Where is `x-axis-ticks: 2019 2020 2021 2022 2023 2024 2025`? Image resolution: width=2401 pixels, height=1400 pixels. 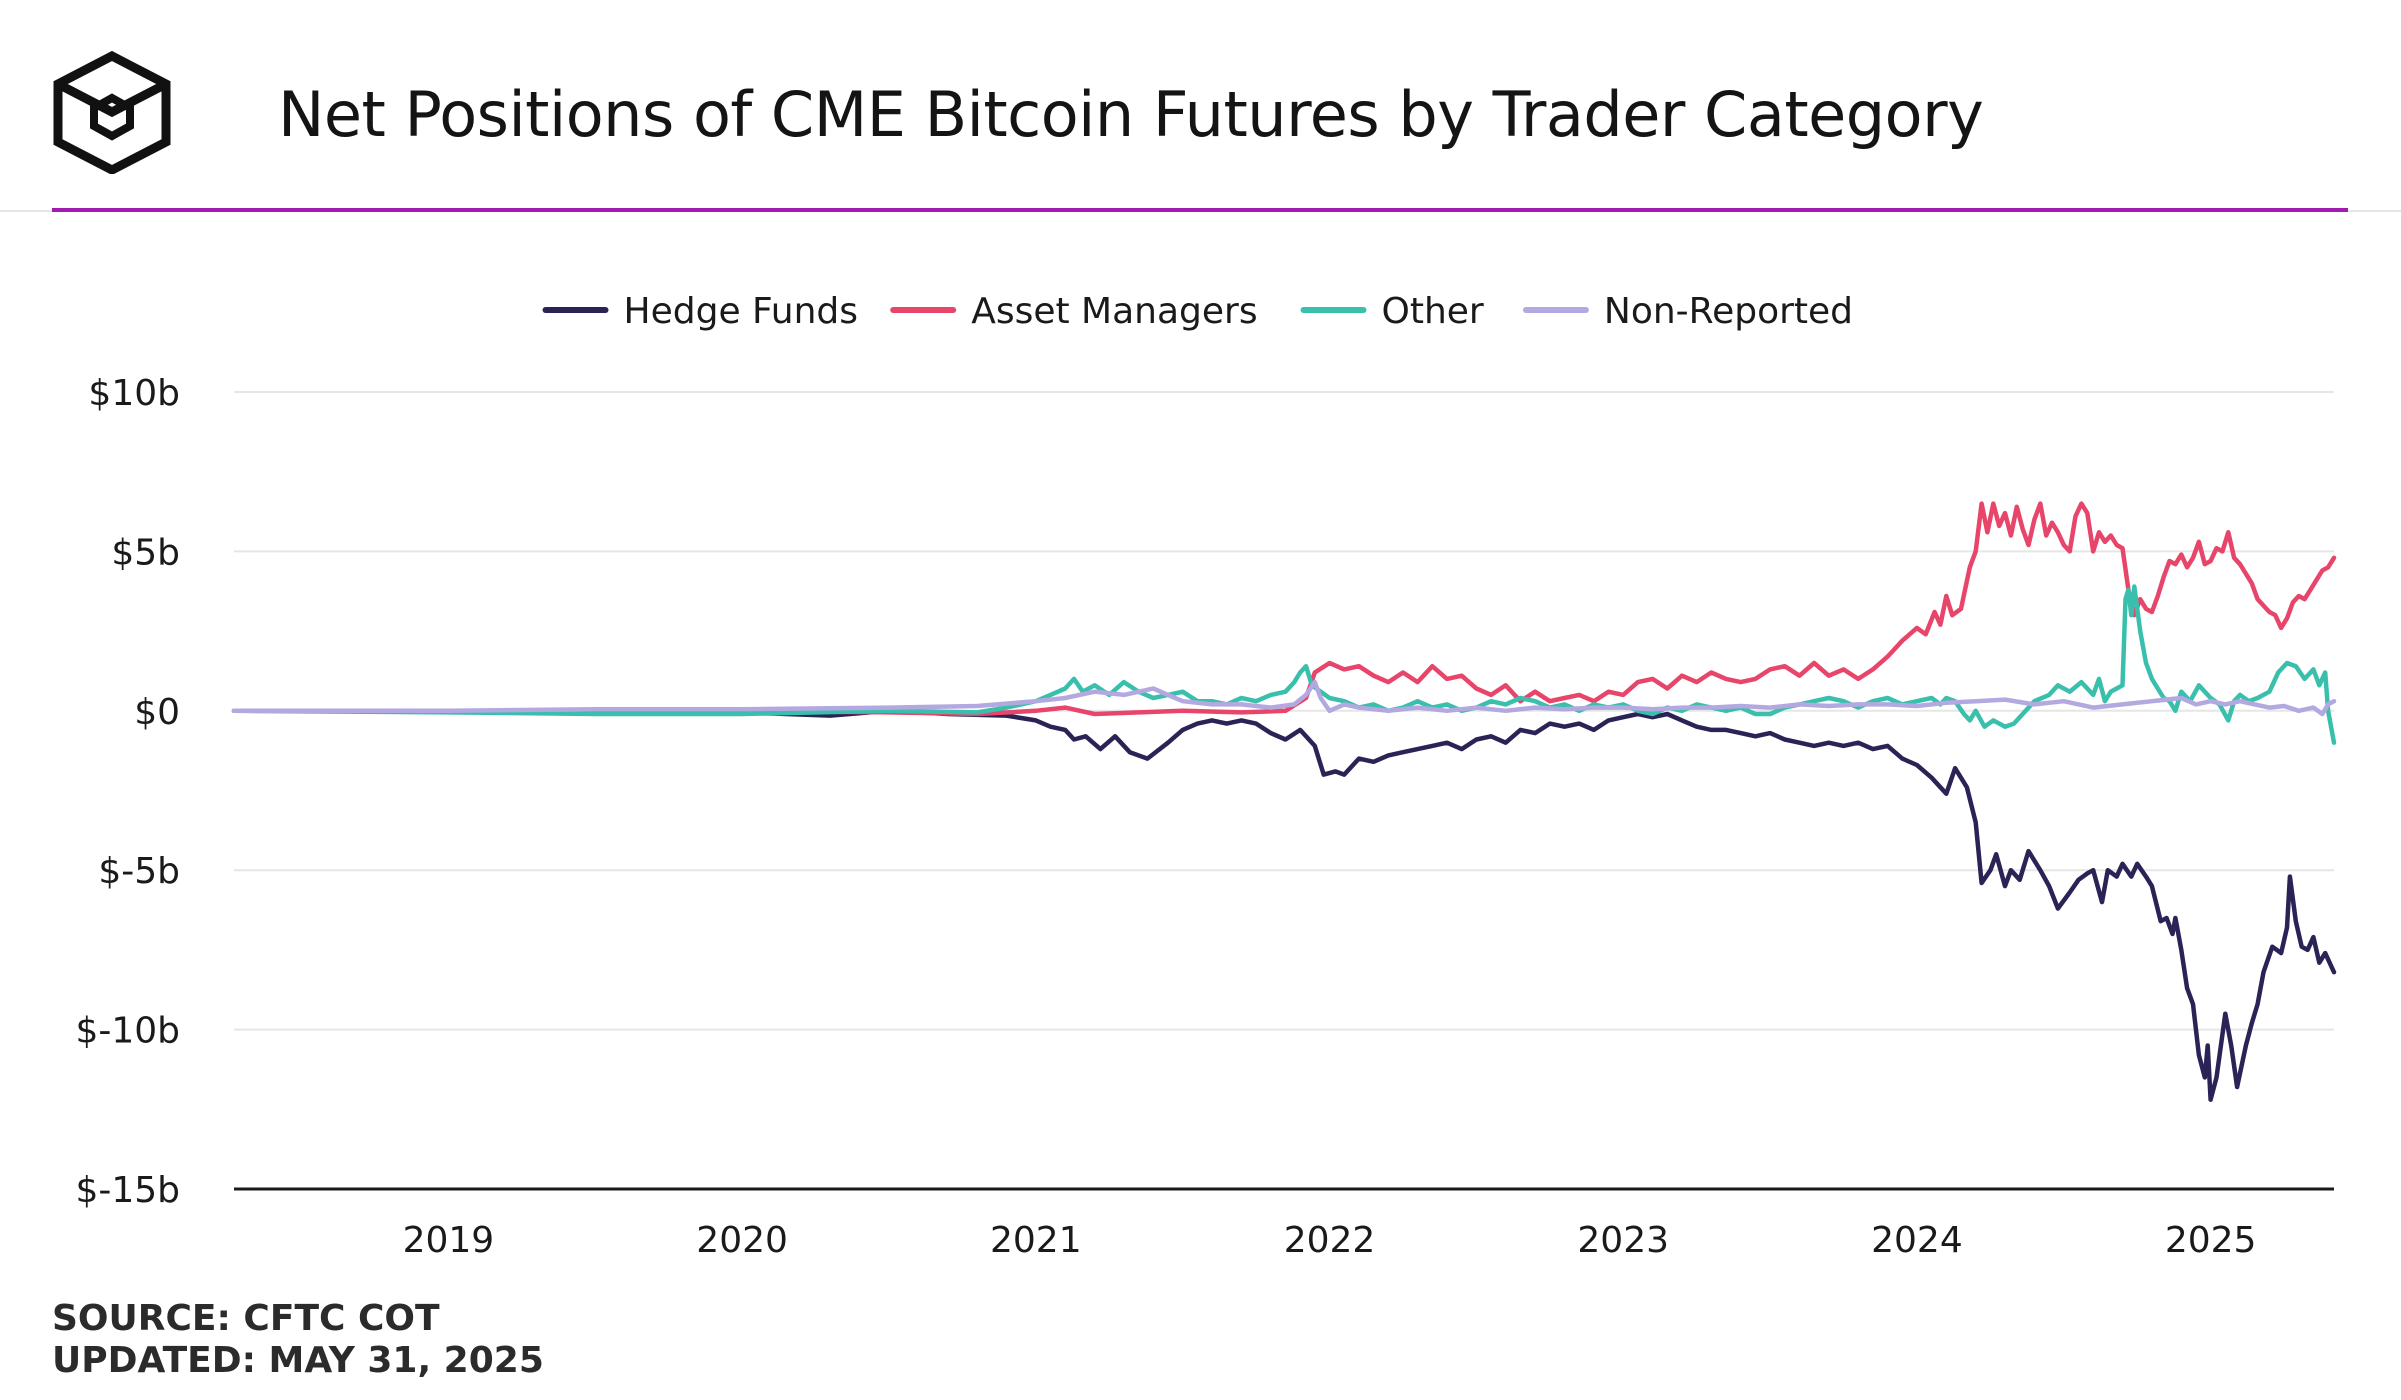 x-axis-ticks: 2019 2020 2021 2022 2023 2024 2025 is located at coordinates (1330, 1240).